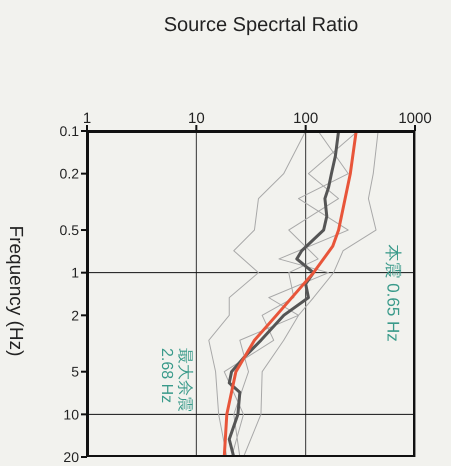  Describe the element at coordinates (196, 118) in the screenshot. I see `x-tick-label: 10` at that location.